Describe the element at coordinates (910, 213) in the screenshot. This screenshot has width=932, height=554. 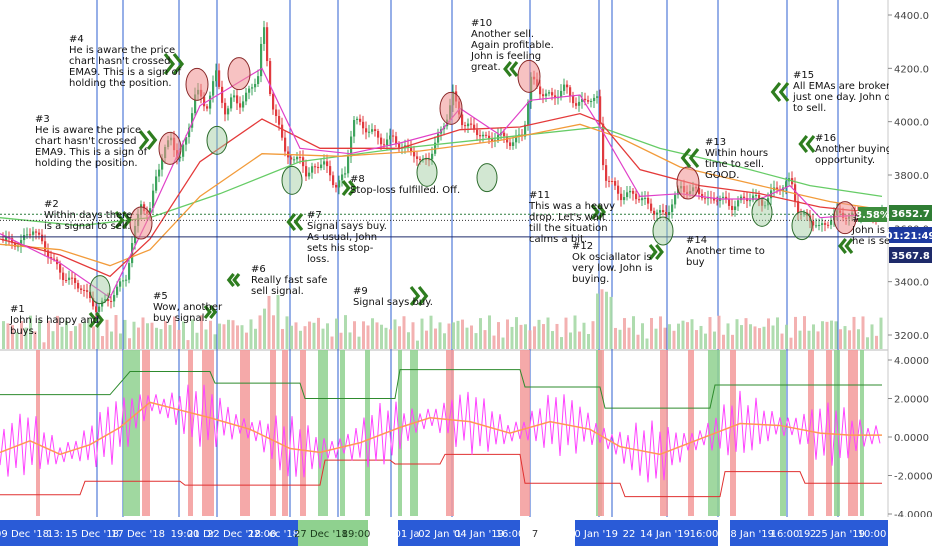
I see `last-price-badge-bg` at that location.